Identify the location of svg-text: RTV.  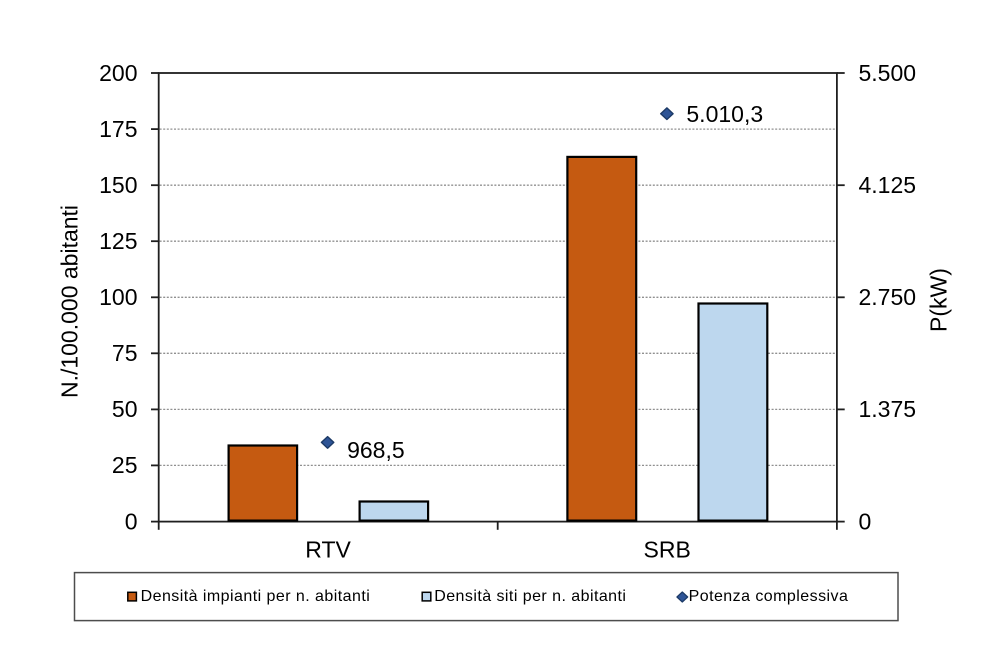
(328, 550).